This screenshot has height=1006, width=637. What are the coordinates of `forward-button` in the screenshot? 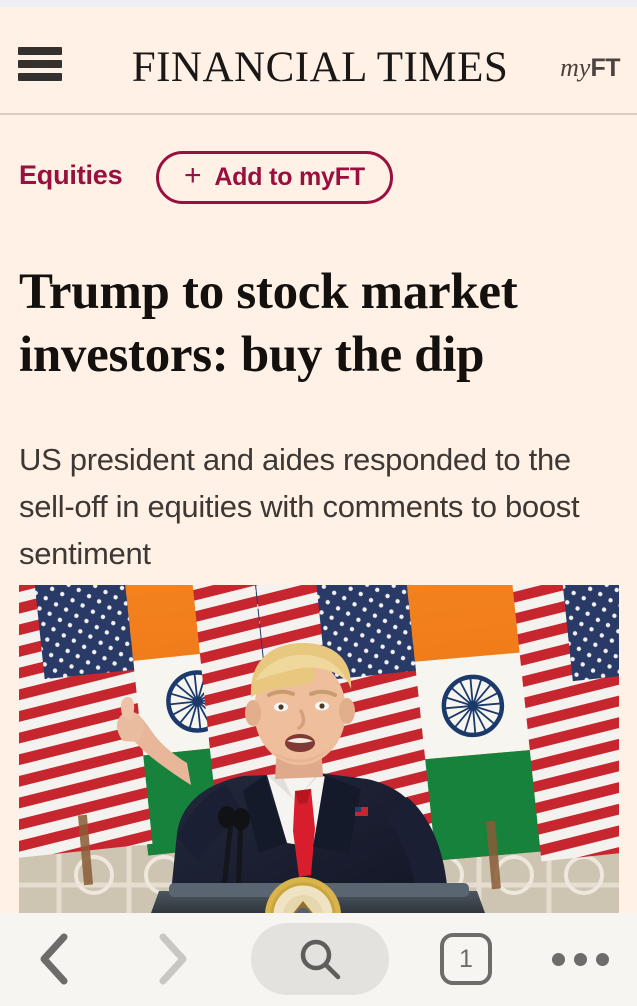 It's located at (173, 959).